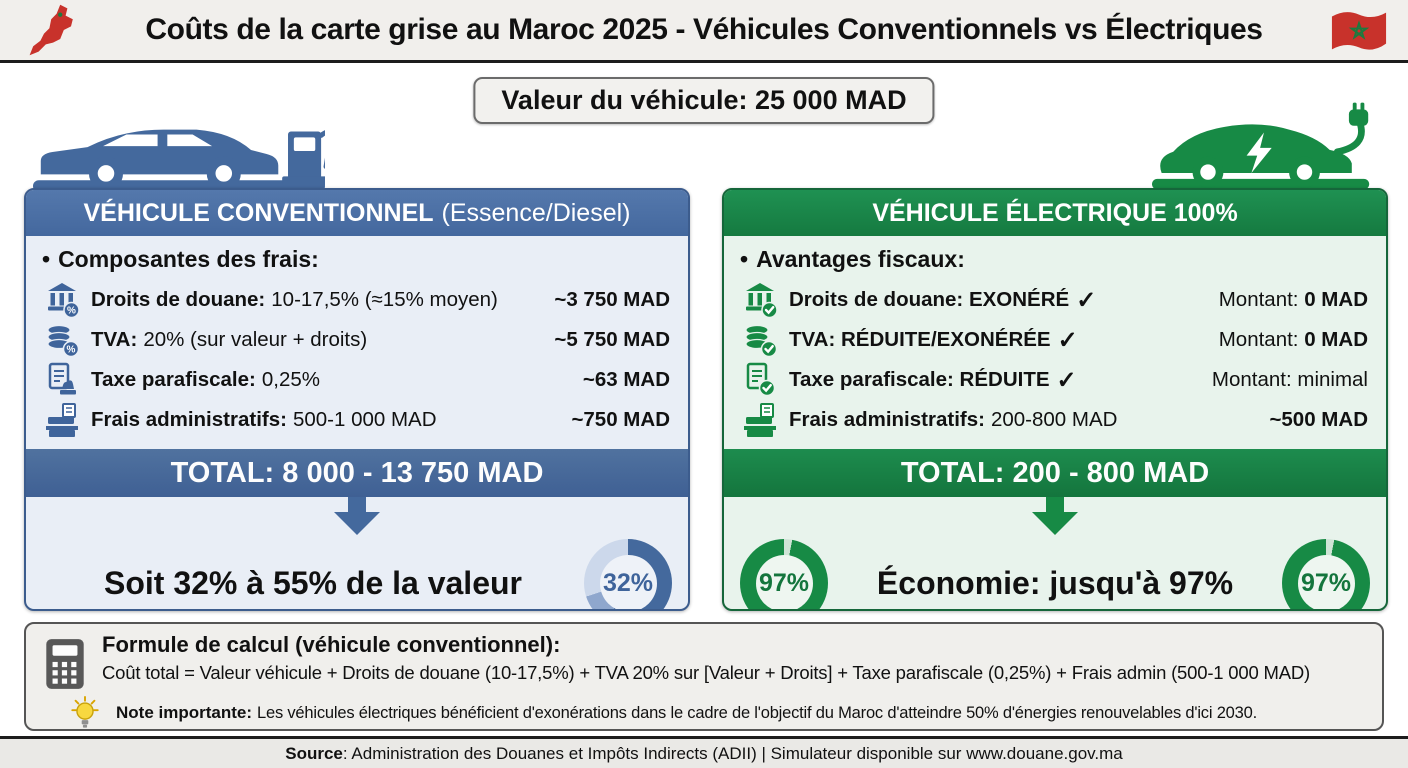 The image size is (1408, 768). I want to click on fee-amount: ~5 750 MAD, so click(612, 339).